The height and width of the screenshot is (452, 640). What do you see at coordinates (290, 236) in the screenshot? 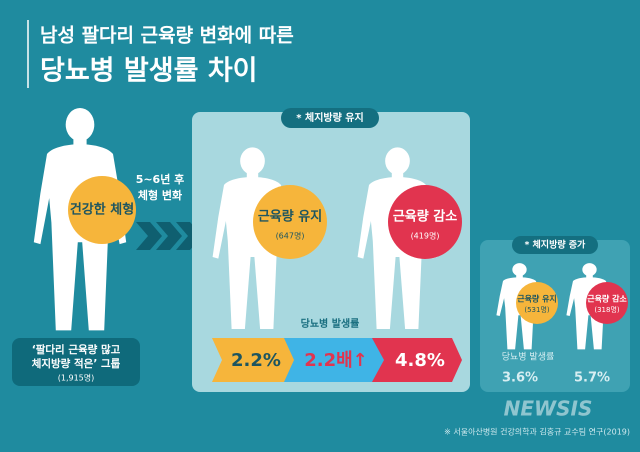
I see `circle-count: (647명)` at bounding box center [290, 236].